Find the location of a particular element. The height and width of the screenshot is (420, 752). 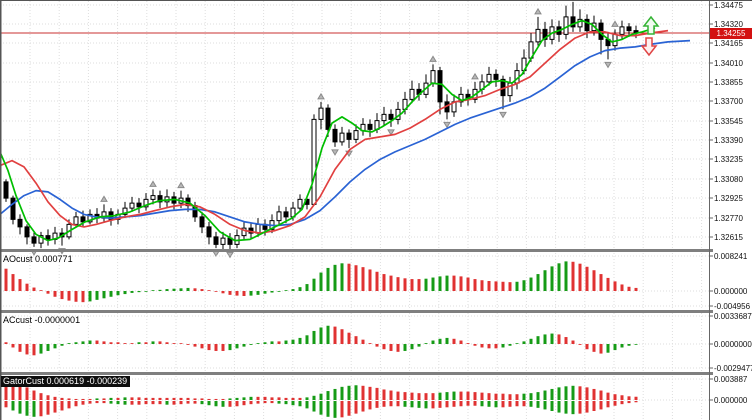

indicator-axis-label: 0.003887 is located at coordinates (731, 379).